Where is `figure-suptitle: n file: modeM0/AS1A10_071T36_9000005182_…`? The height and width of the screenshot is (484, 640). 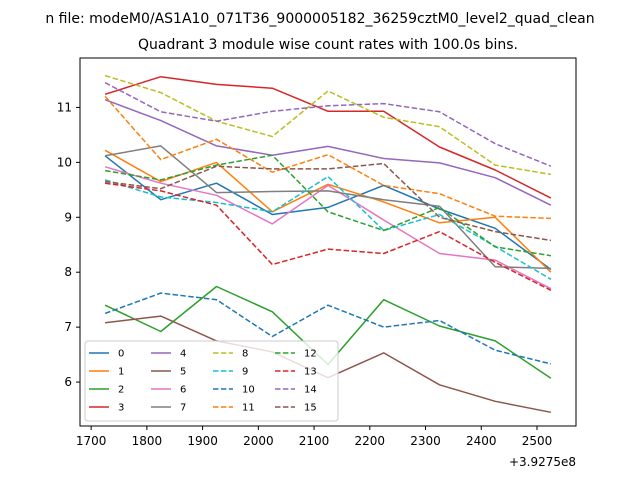 figure-suptitle: n file: modeM0/AS1A10_071T36_9000005182_… is located at coordinates (319, 19).